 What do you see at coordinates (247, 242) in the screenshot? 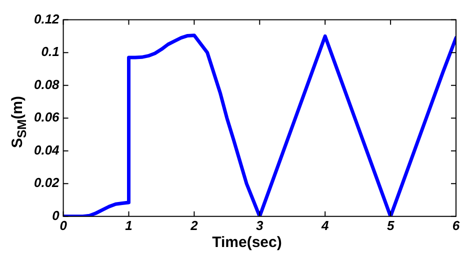
I see `x-axis-title: Time(sec)` at bounding box center [247, 242].